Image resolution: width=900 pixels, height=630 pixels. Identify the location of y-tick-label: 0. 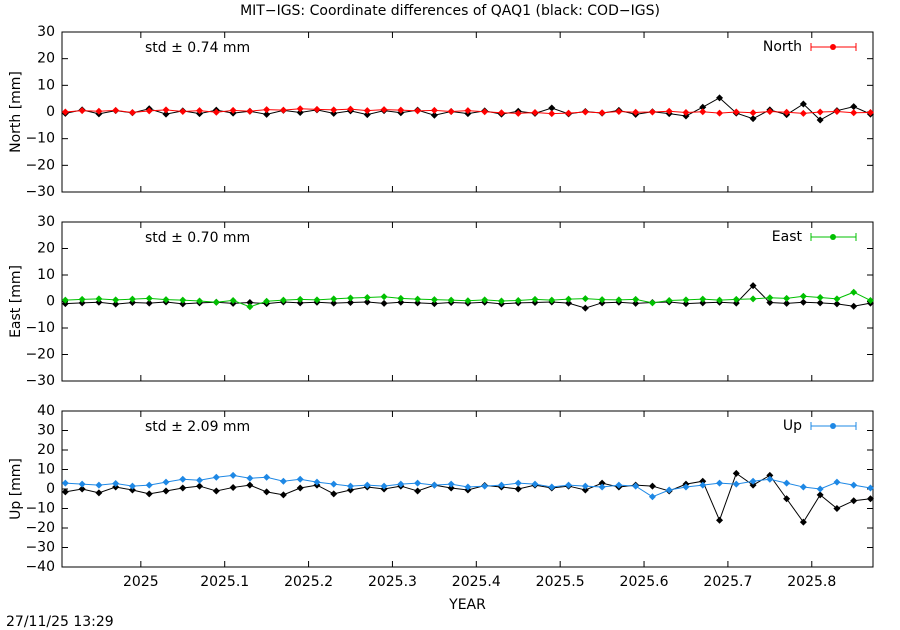
(50, 489).